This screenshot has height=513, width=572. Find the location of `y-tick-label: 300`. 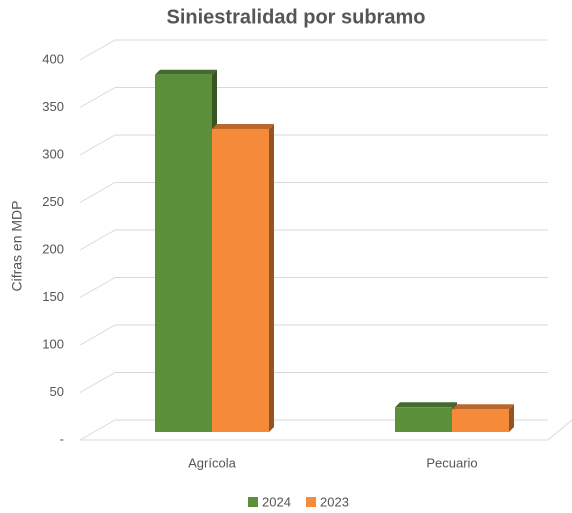

y-tick-label: 300 is located at coordinates (53, 153).